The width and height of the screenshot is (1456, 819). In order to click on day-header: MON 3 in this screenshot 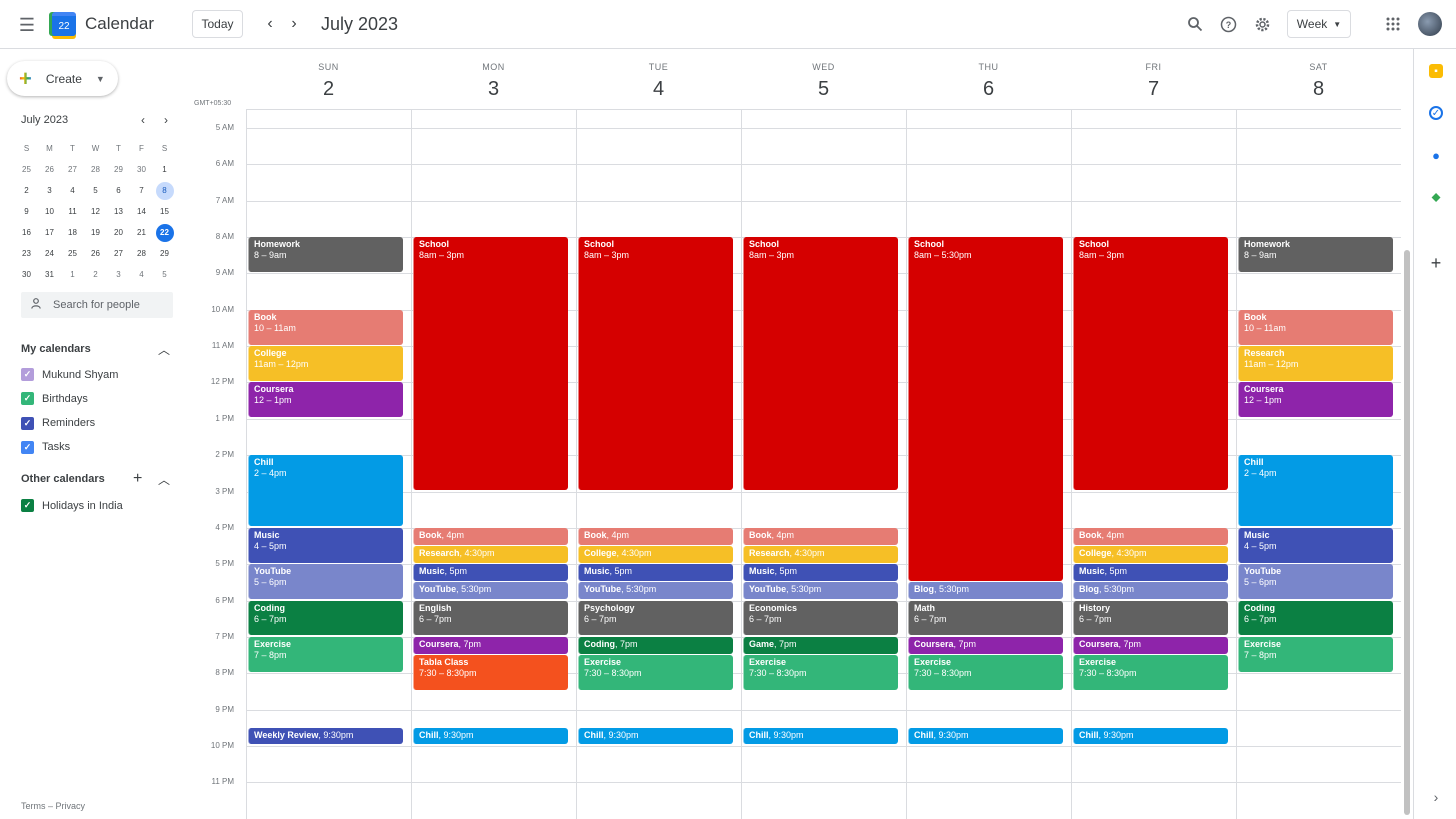, I will do `click(493, 81)`.